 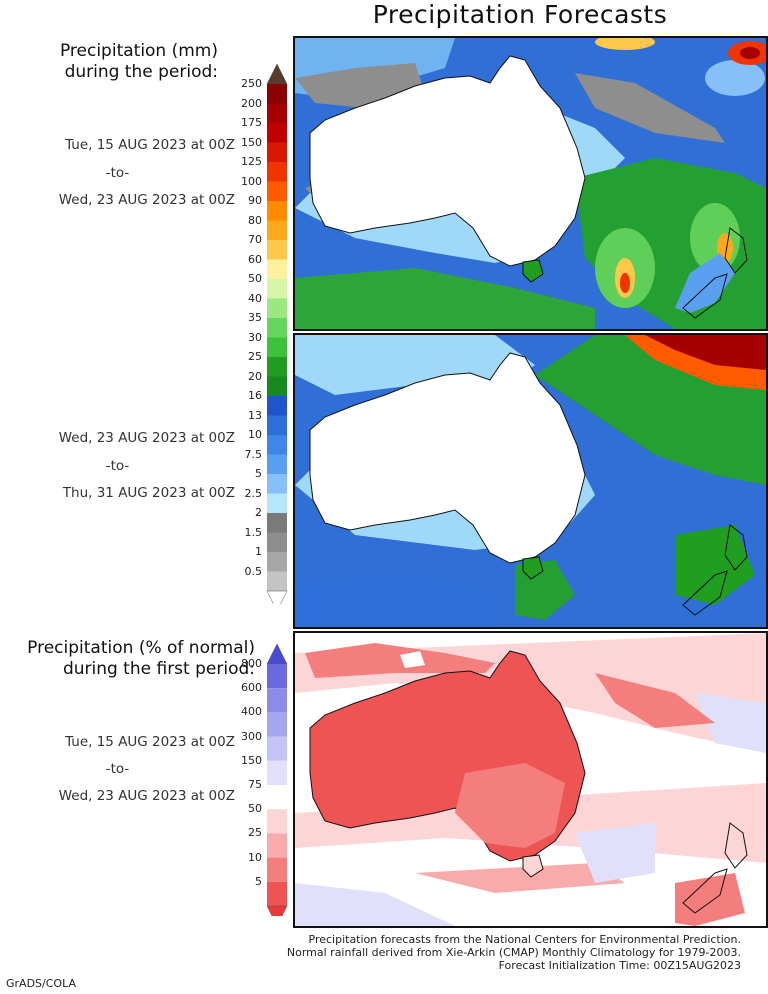 What do you see at coordinates (117, 173) in the screenshot?
I see `period1-to: -to-` at bounding box center [117, 173].